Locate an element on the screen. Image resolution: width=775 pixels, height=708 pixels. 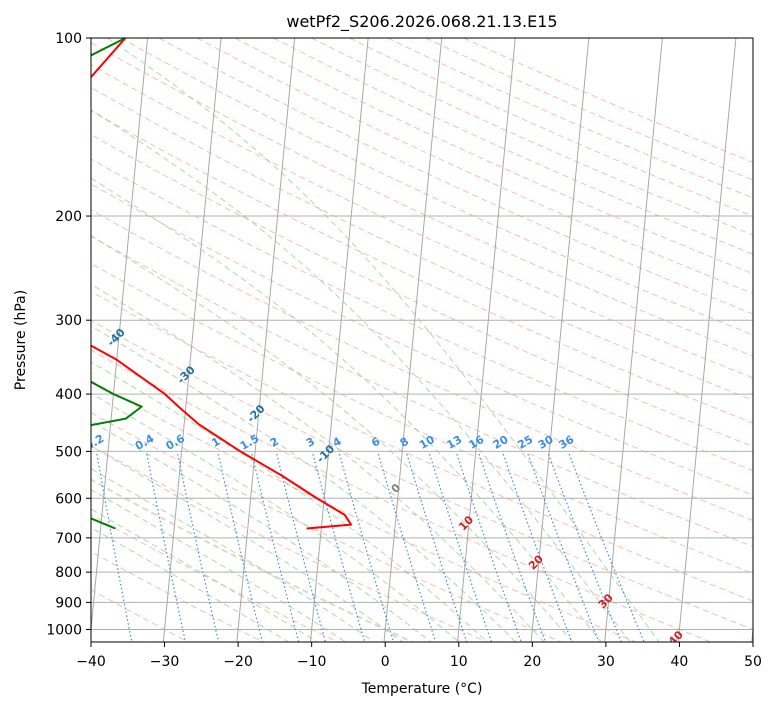
y-tick-label: 800 is located at coordinates (68, 573).